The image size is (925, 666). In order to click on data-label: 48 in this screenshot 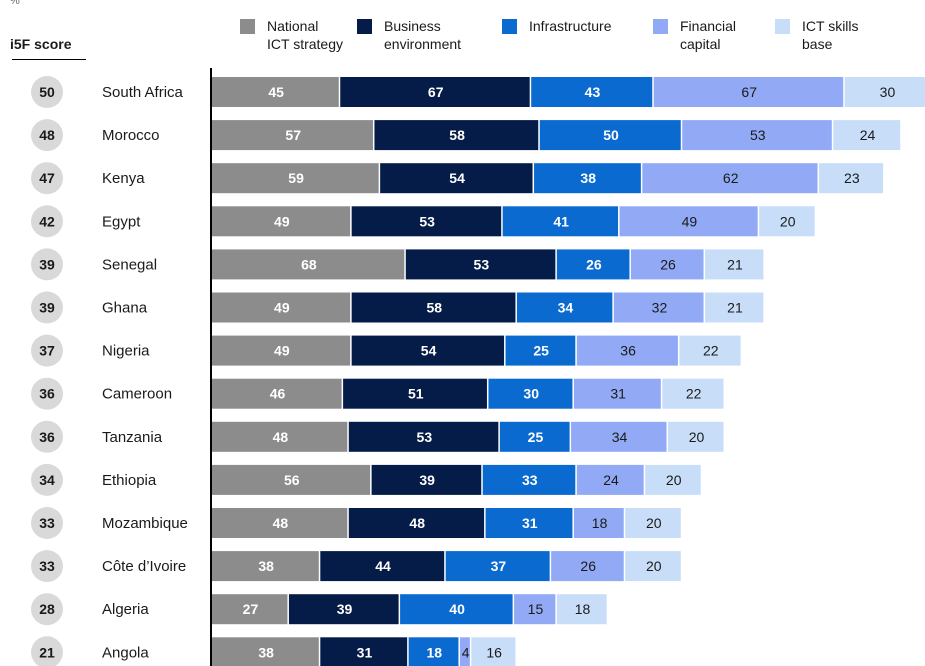, I will do `click(417, 523)`.